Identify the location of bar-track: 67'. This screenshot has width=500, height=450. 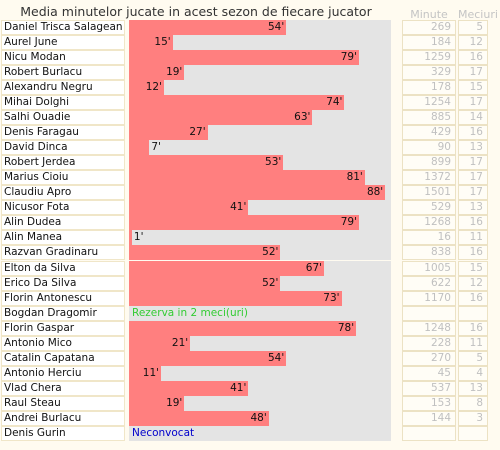
(260, 268).